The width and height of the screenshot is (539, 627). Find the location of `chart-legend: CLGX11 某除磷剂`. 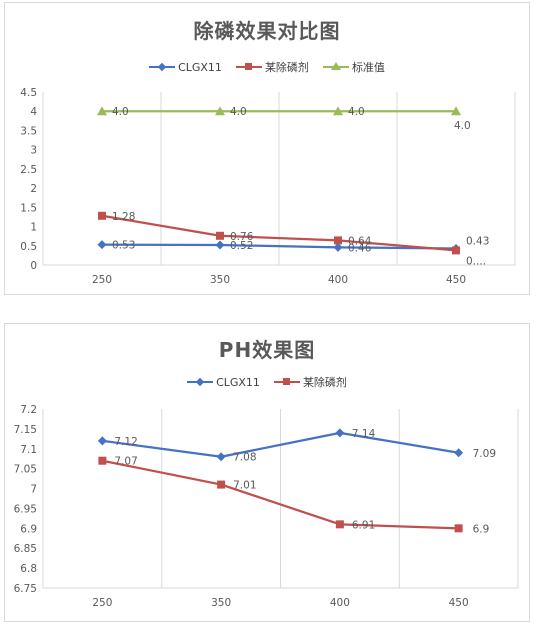

chart-legend: CLGX11 某除磷剂 is located at coordinates (267, 382).